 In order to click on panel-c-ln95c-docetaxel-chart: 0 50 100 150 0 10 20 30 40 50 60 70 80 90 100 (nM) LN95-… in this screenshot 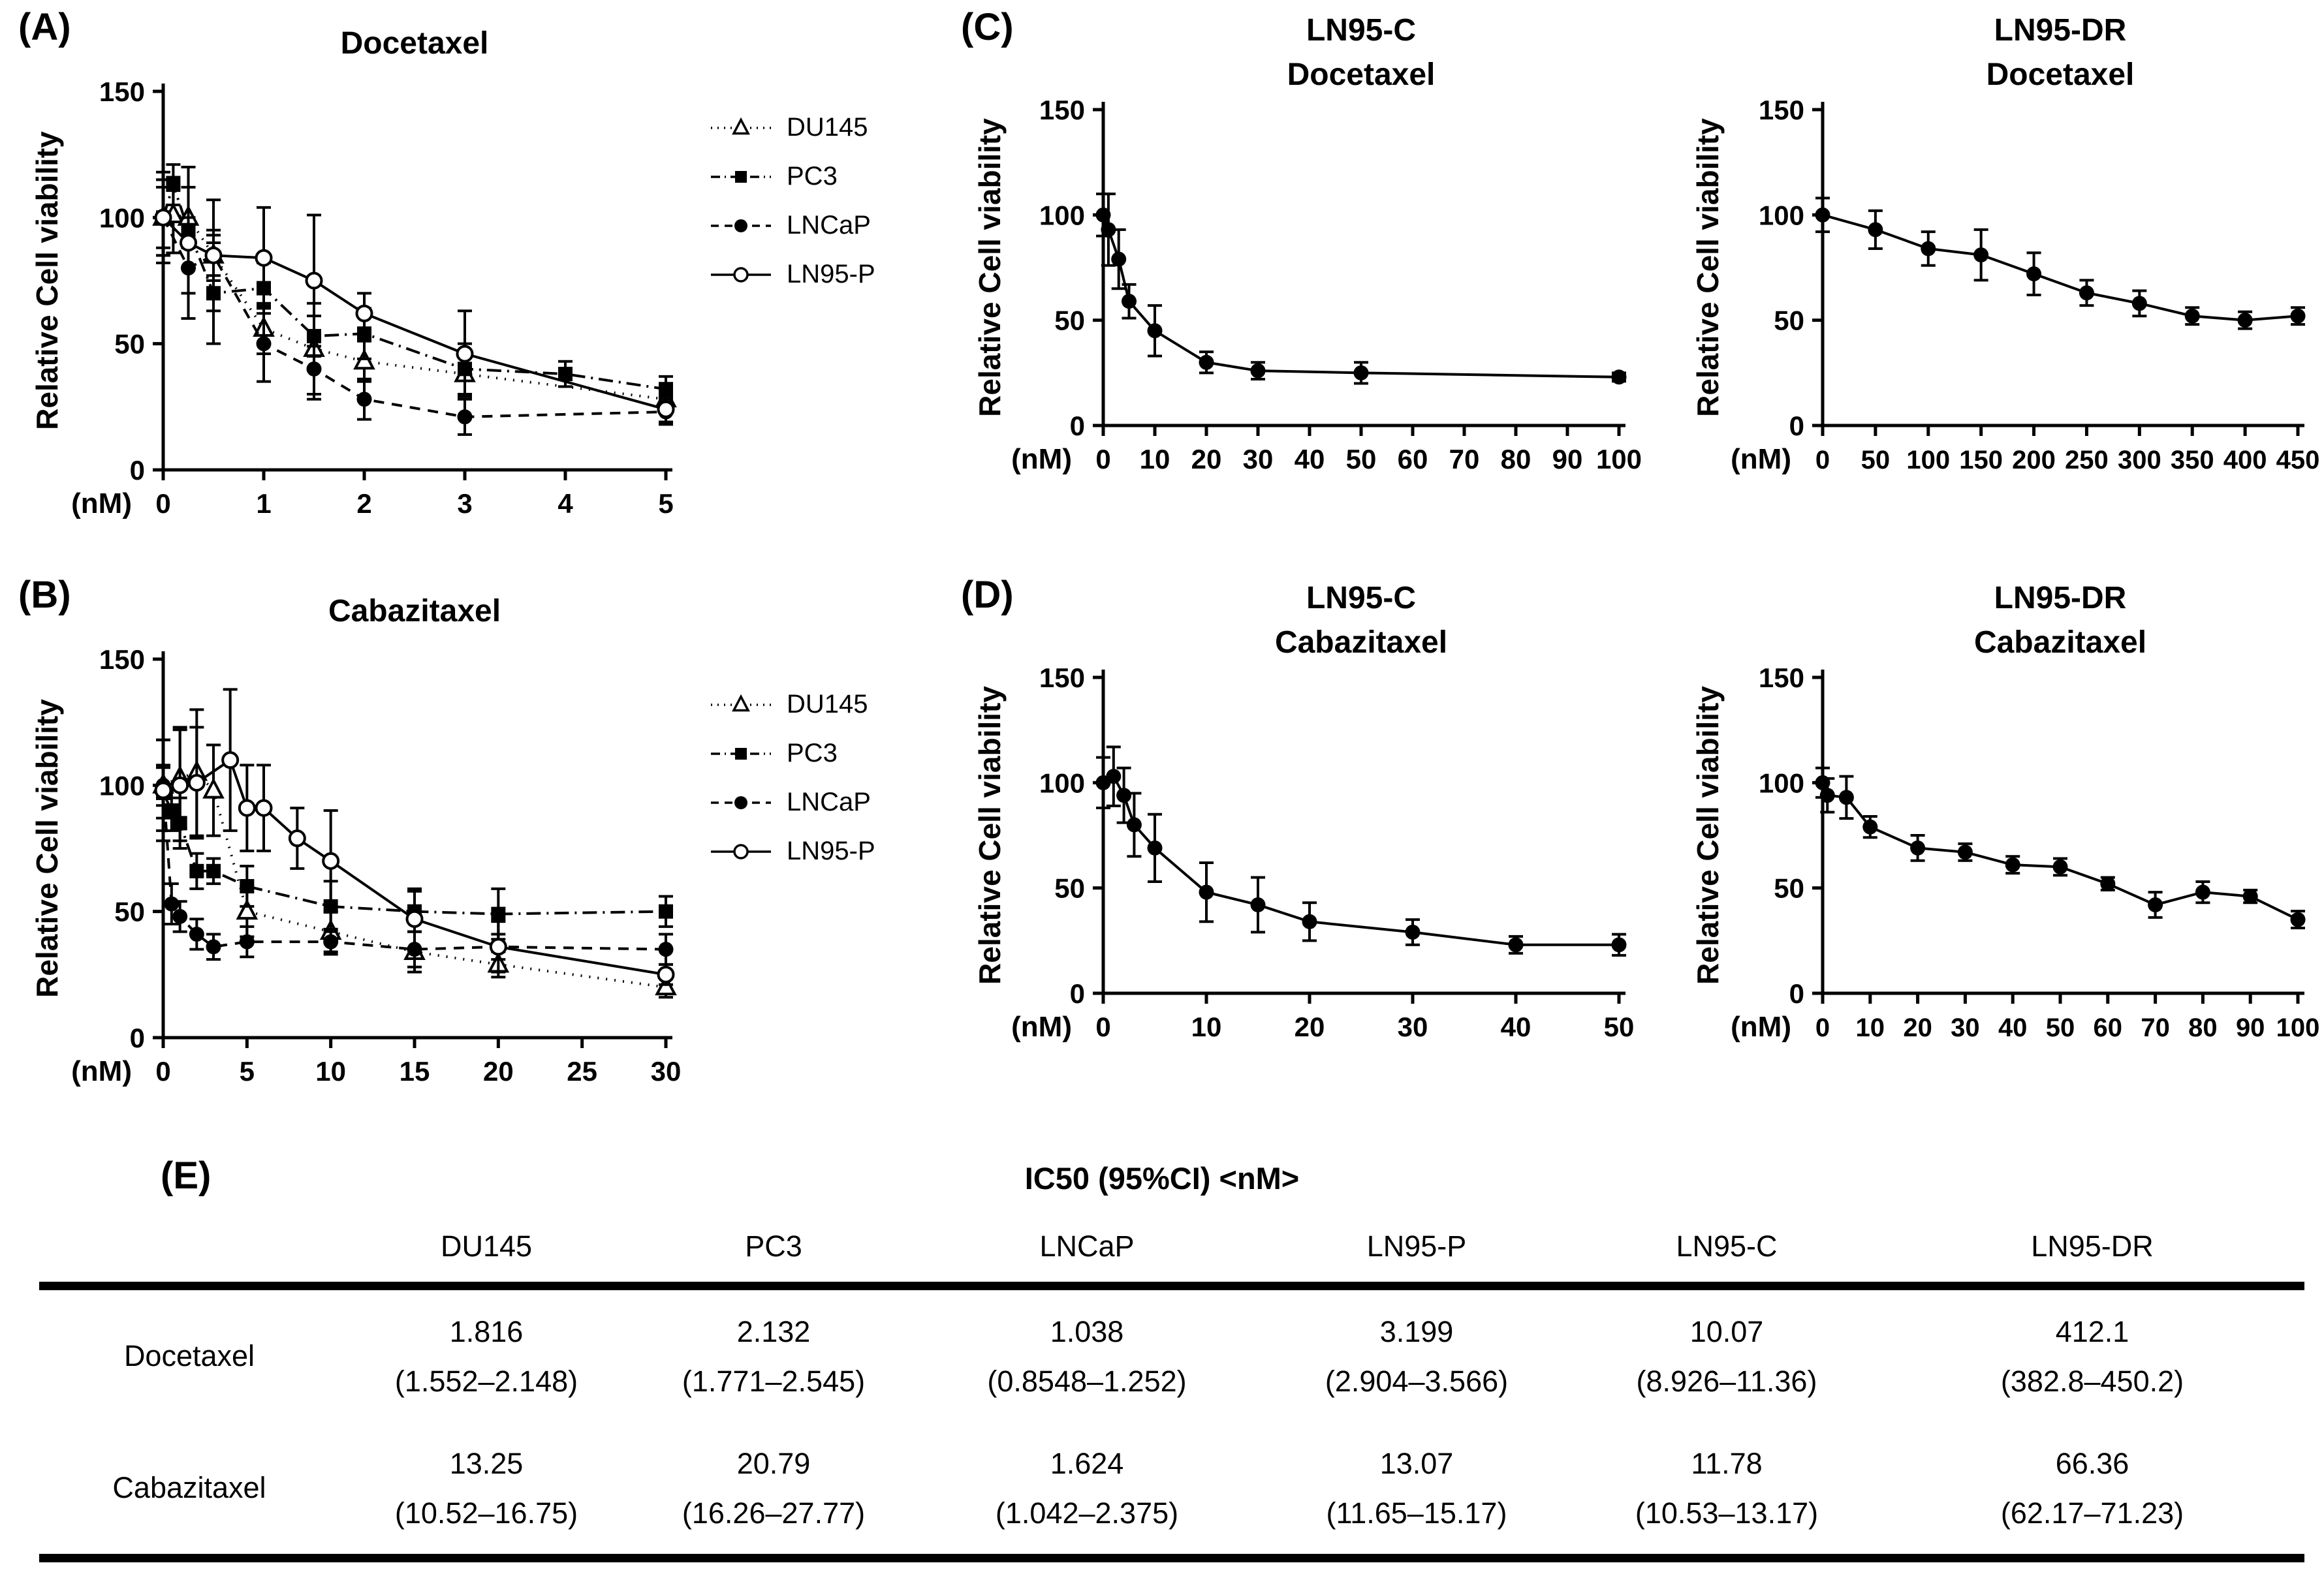, I will do `click(1299, 284)`.